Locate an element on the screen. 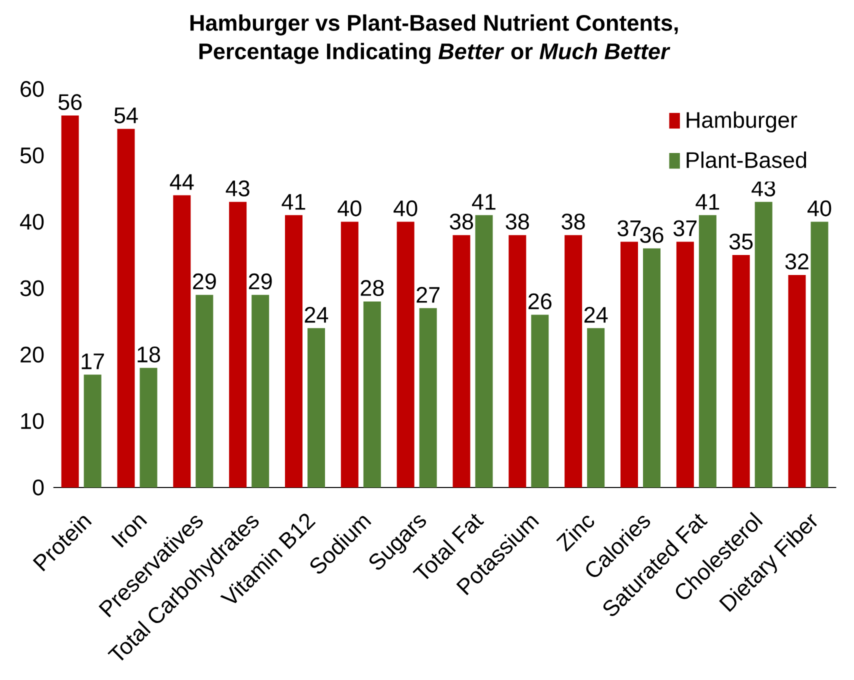 Image resolution: width=854 pixels, height=680 pixels. chart-title: Hamburger vs Plant-Based Nutrient Contents, is located at coordinates (434, 25).